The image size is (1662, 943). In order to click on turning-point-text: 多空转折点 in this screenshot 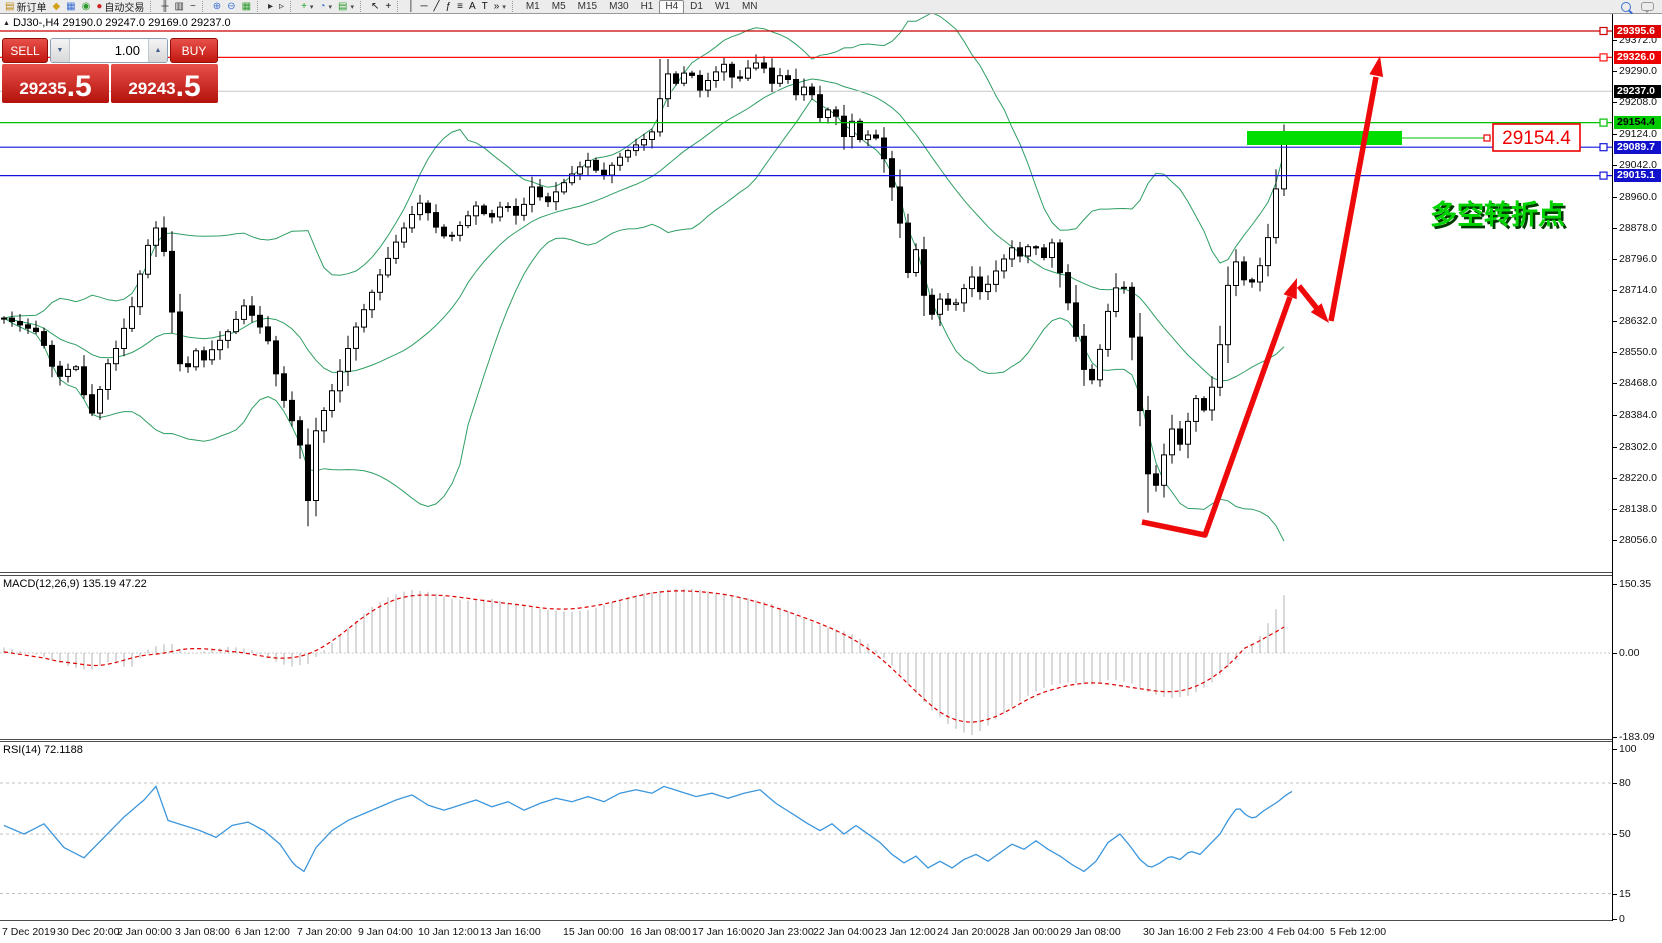, I will do `click(1497, 214)`.